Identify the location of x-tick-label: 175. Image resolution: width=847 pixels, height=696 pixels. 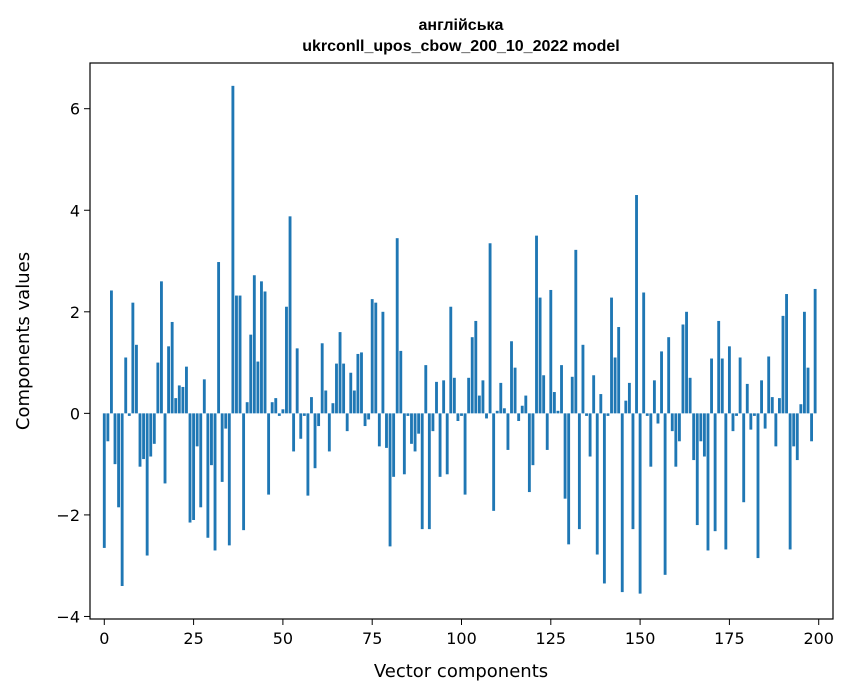
(729, 638).